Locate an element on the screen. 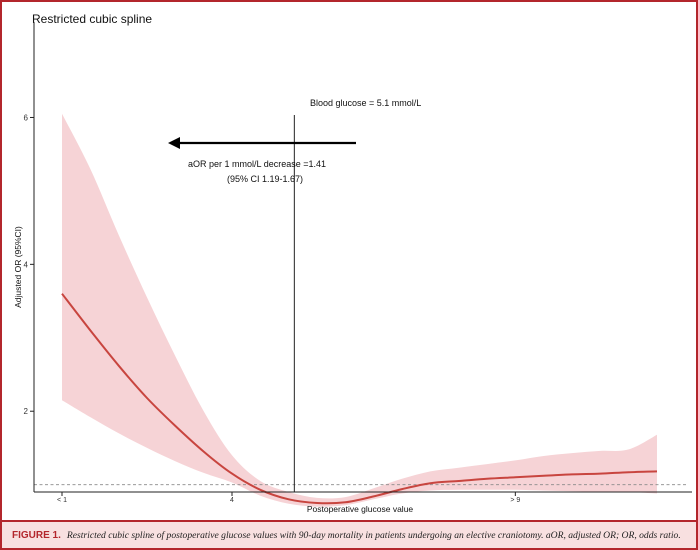 Image resolution: width=698 pixels, height=550 pixels. arrowhead-icon is located at coordinates (174, 143).